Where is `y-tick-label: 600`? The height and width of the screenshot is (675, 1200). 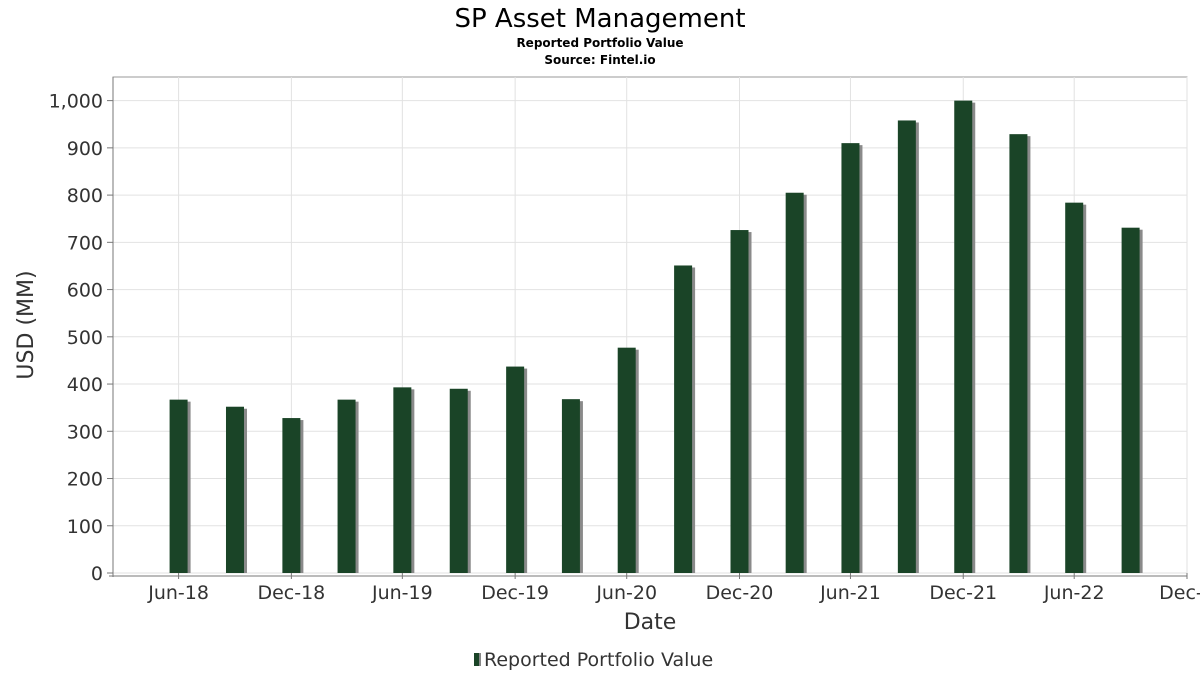
y-tick-label: 600 is located at coordinates (85, 291).